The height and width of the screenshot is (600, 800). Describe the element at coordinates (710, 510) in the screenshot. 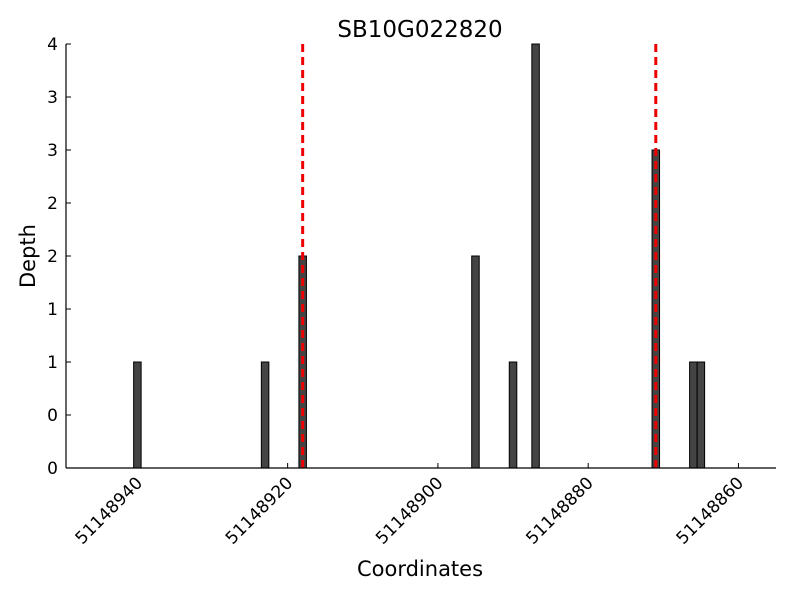

I see `x-tick-label: 51148860` at that location.